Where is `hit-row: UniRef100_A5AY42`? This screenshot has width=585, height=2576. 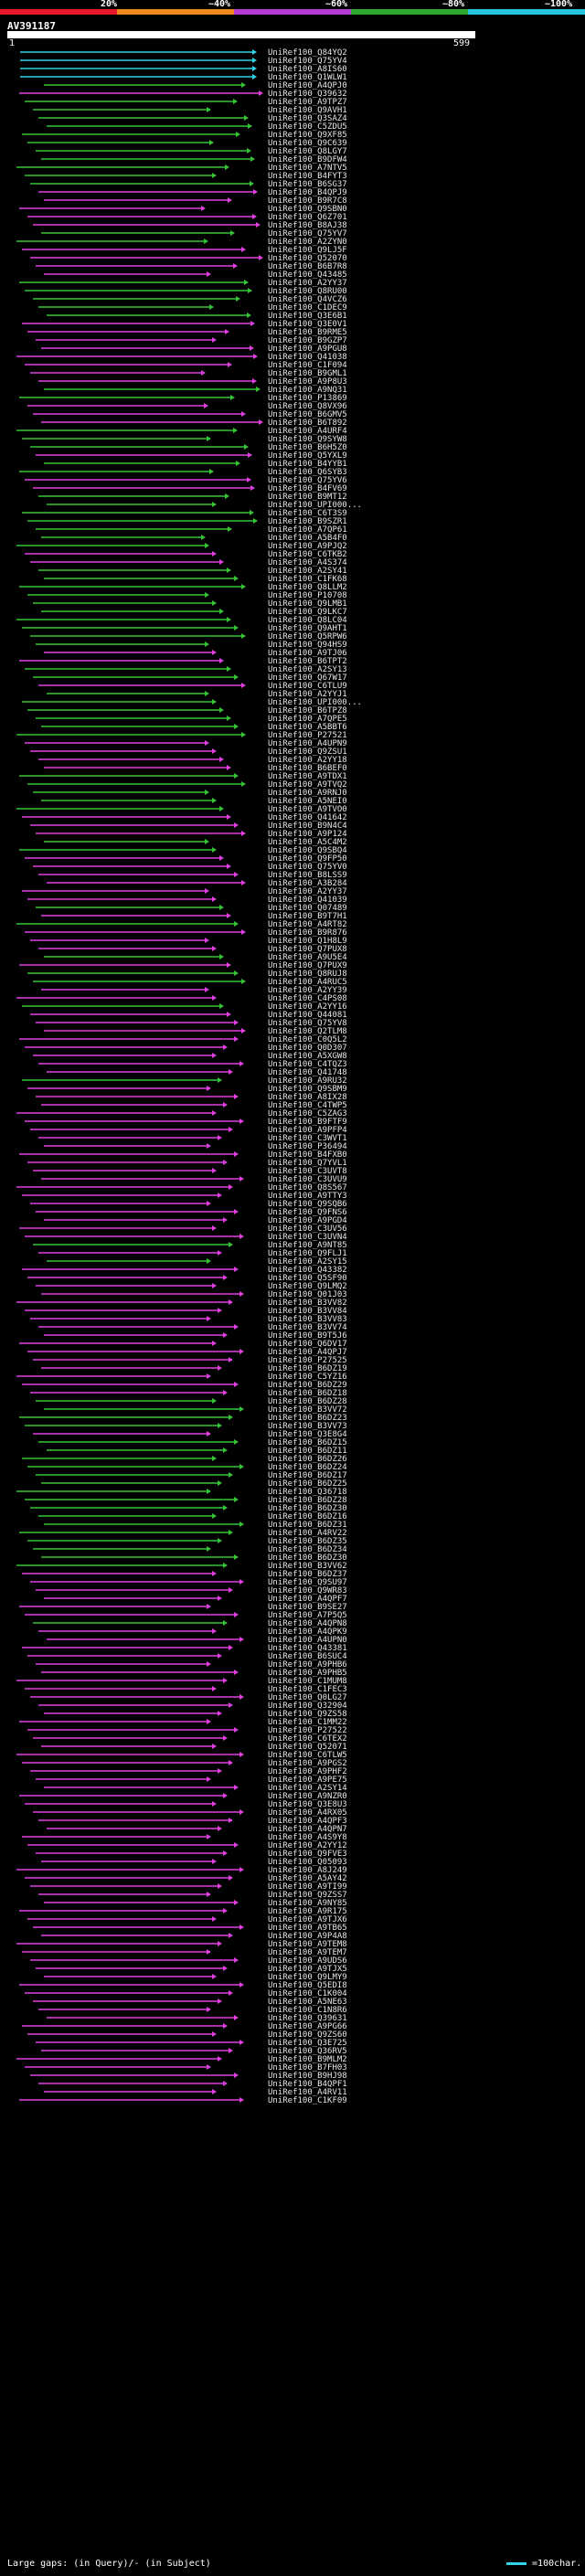
hit-row: UniRef100_A5AY42 is located at coordinates (186, 1878).